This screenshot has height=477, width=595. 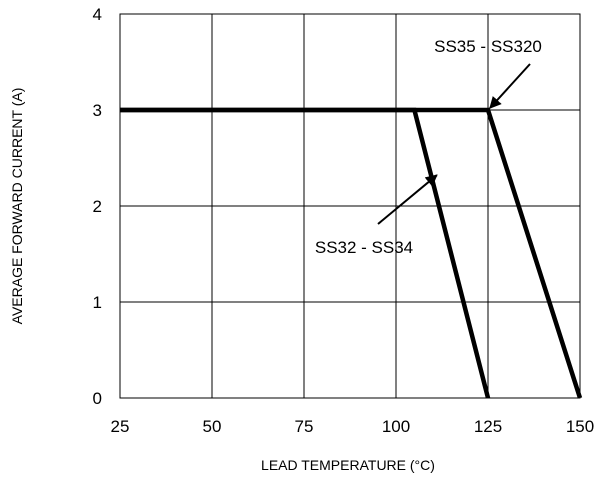 I want to click on x-tick-label: 50, so click(x=212, y=426).